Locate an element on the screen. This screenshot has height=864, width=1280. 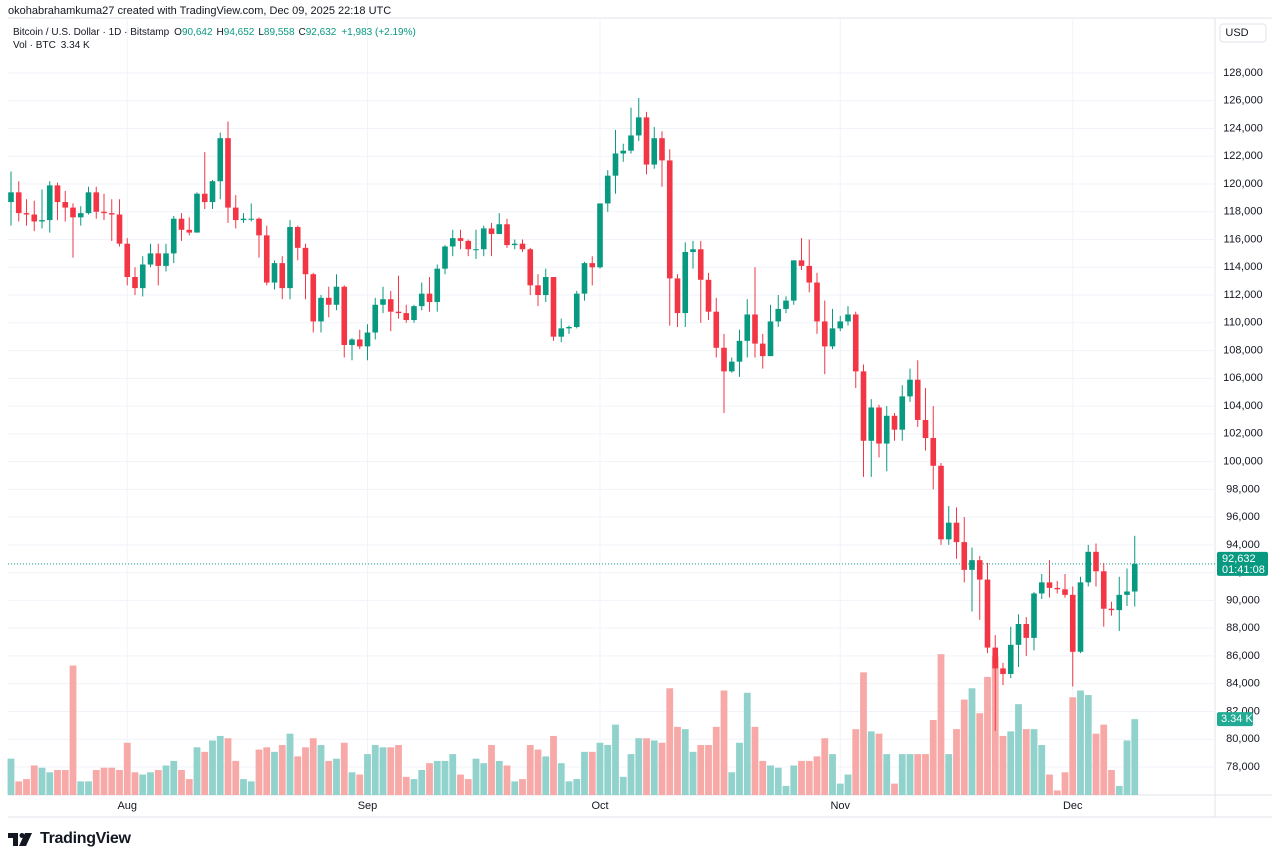
y-tick-label: 78,000 is located at coordinates (1243, 767).